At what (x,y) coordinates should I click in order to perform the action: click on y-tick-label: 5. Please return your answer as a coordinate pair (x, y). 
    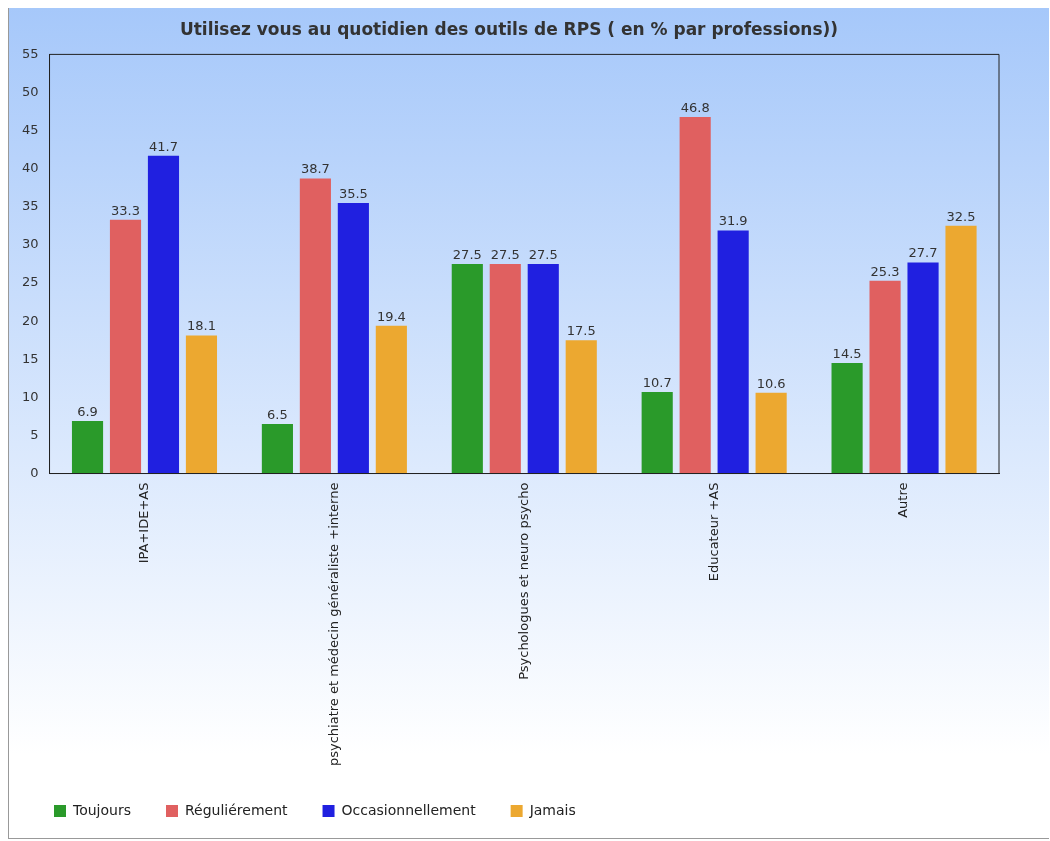
    Looking at the image, I should click on (34, 434).